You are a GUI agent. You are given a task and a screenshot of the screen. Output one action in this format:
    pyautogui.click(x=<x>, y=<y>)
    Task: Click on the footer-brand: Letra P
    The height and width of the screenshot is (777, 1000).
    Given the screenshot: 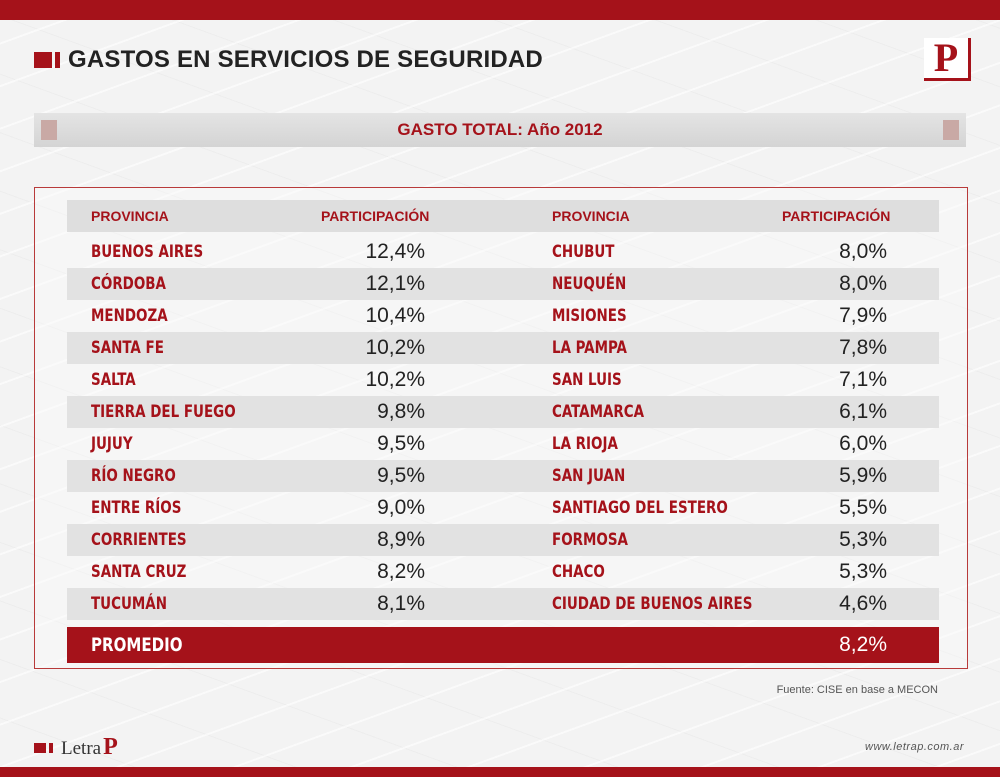 What is the action you would take?
    pyautogui.click(x=76, y=747)
    